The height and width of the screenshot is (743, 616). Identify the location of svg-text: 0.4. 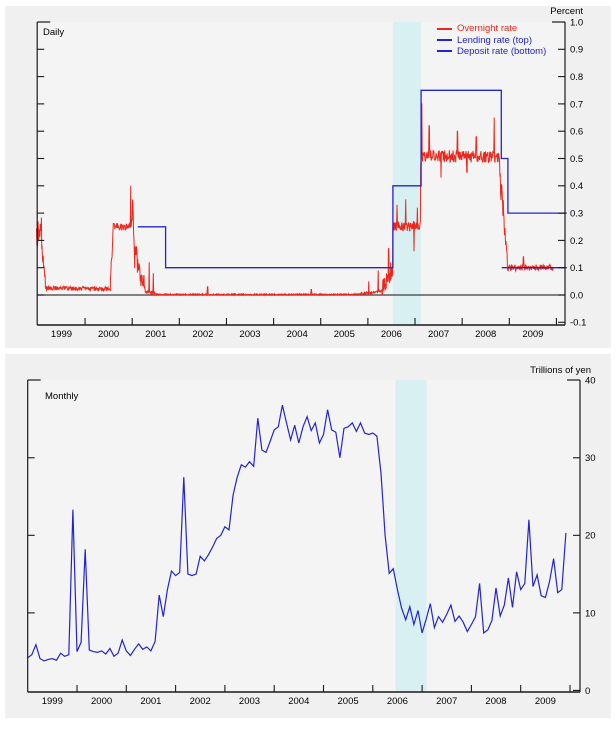
(576, 186).